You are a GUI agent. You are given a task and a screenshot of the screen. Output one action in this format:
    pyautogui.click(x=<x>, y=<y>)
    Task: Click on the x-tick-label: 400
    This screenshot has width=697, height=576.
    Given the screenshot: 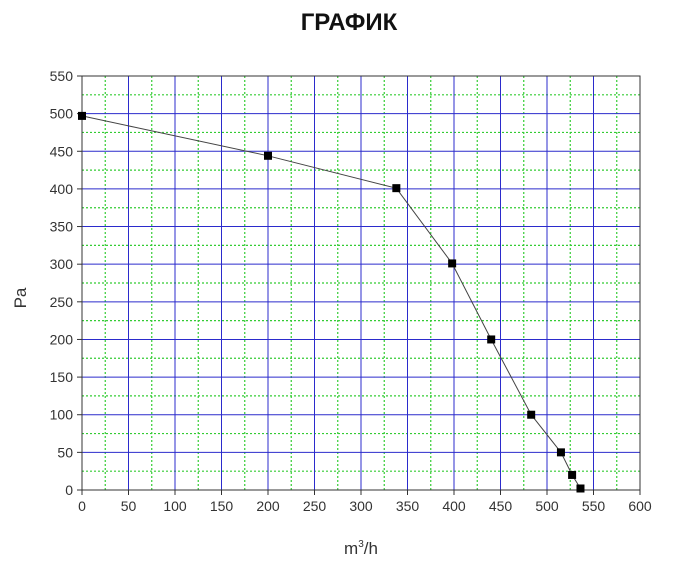 What is the action you would take?
    pyautogui.click(x=454, y=506)
    